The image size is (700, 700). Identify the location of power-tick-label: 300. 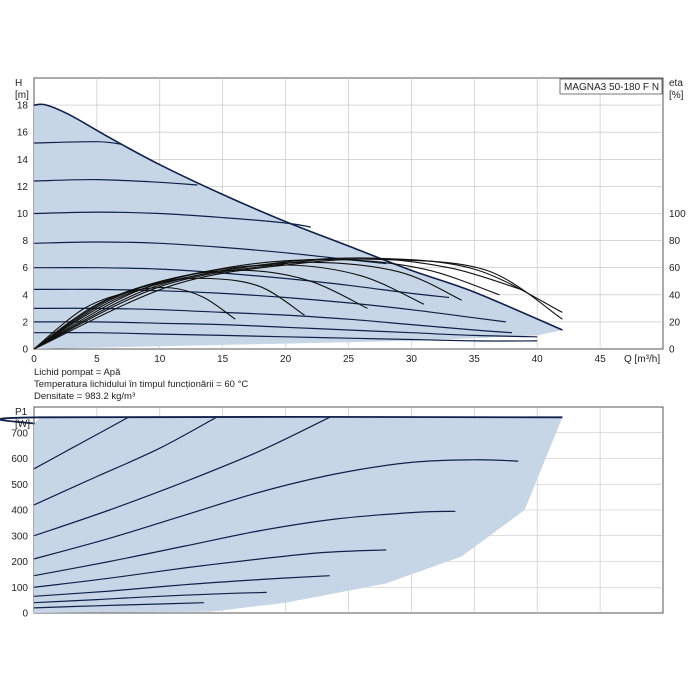
(19, 536).